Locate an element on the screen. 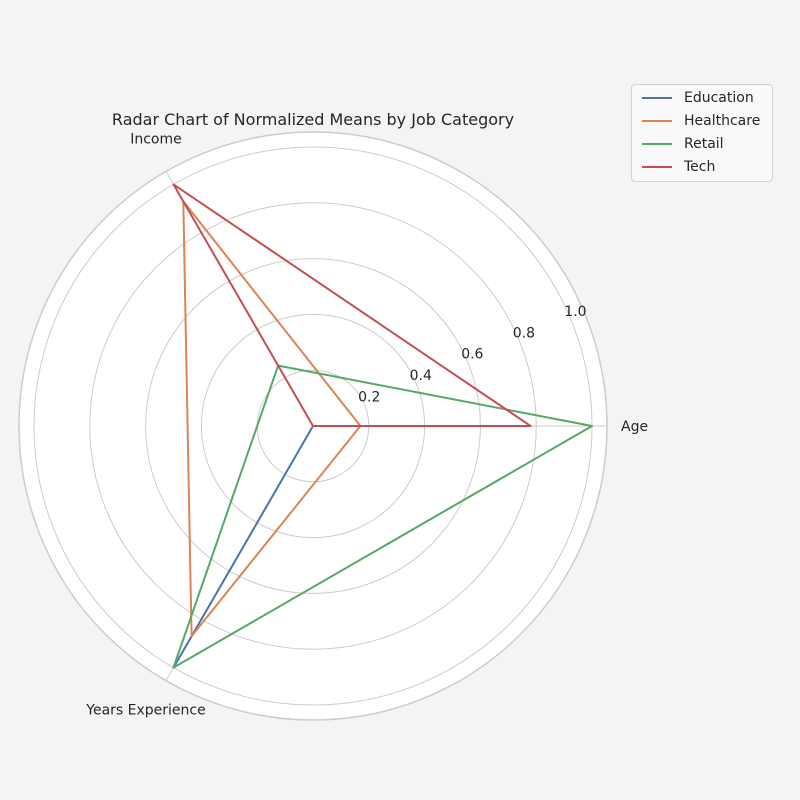  series-tech is located at coordinates (352, 305).